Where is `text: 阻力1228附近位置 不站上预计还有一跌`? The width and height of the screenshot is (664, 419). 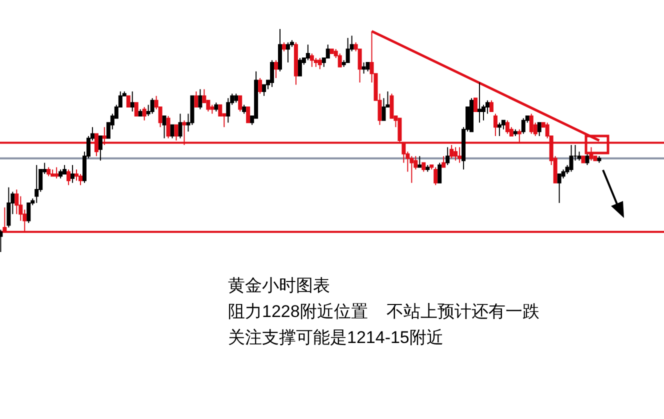 text: 阻力1228附近位置 不站上预计还有一跌 is located at coordinates (384, 312).